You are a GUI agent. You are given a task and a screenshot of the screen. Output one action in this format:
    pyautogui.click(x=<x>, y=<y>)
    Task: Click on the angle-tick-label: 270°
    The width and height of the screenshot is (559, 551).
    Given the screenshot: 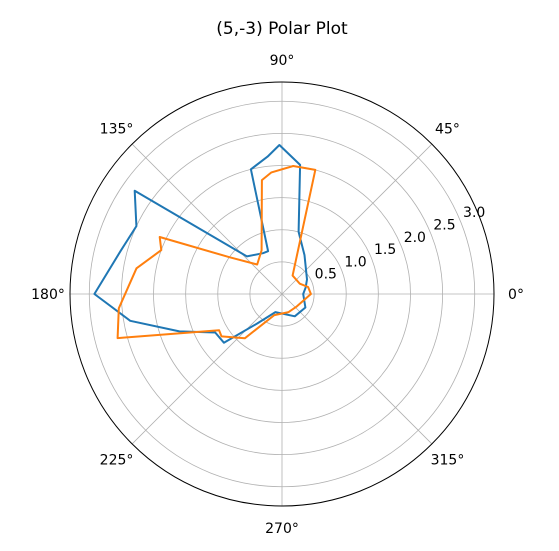 What is the action you would take?
    pyautogui.click(x=282, y=529)
    